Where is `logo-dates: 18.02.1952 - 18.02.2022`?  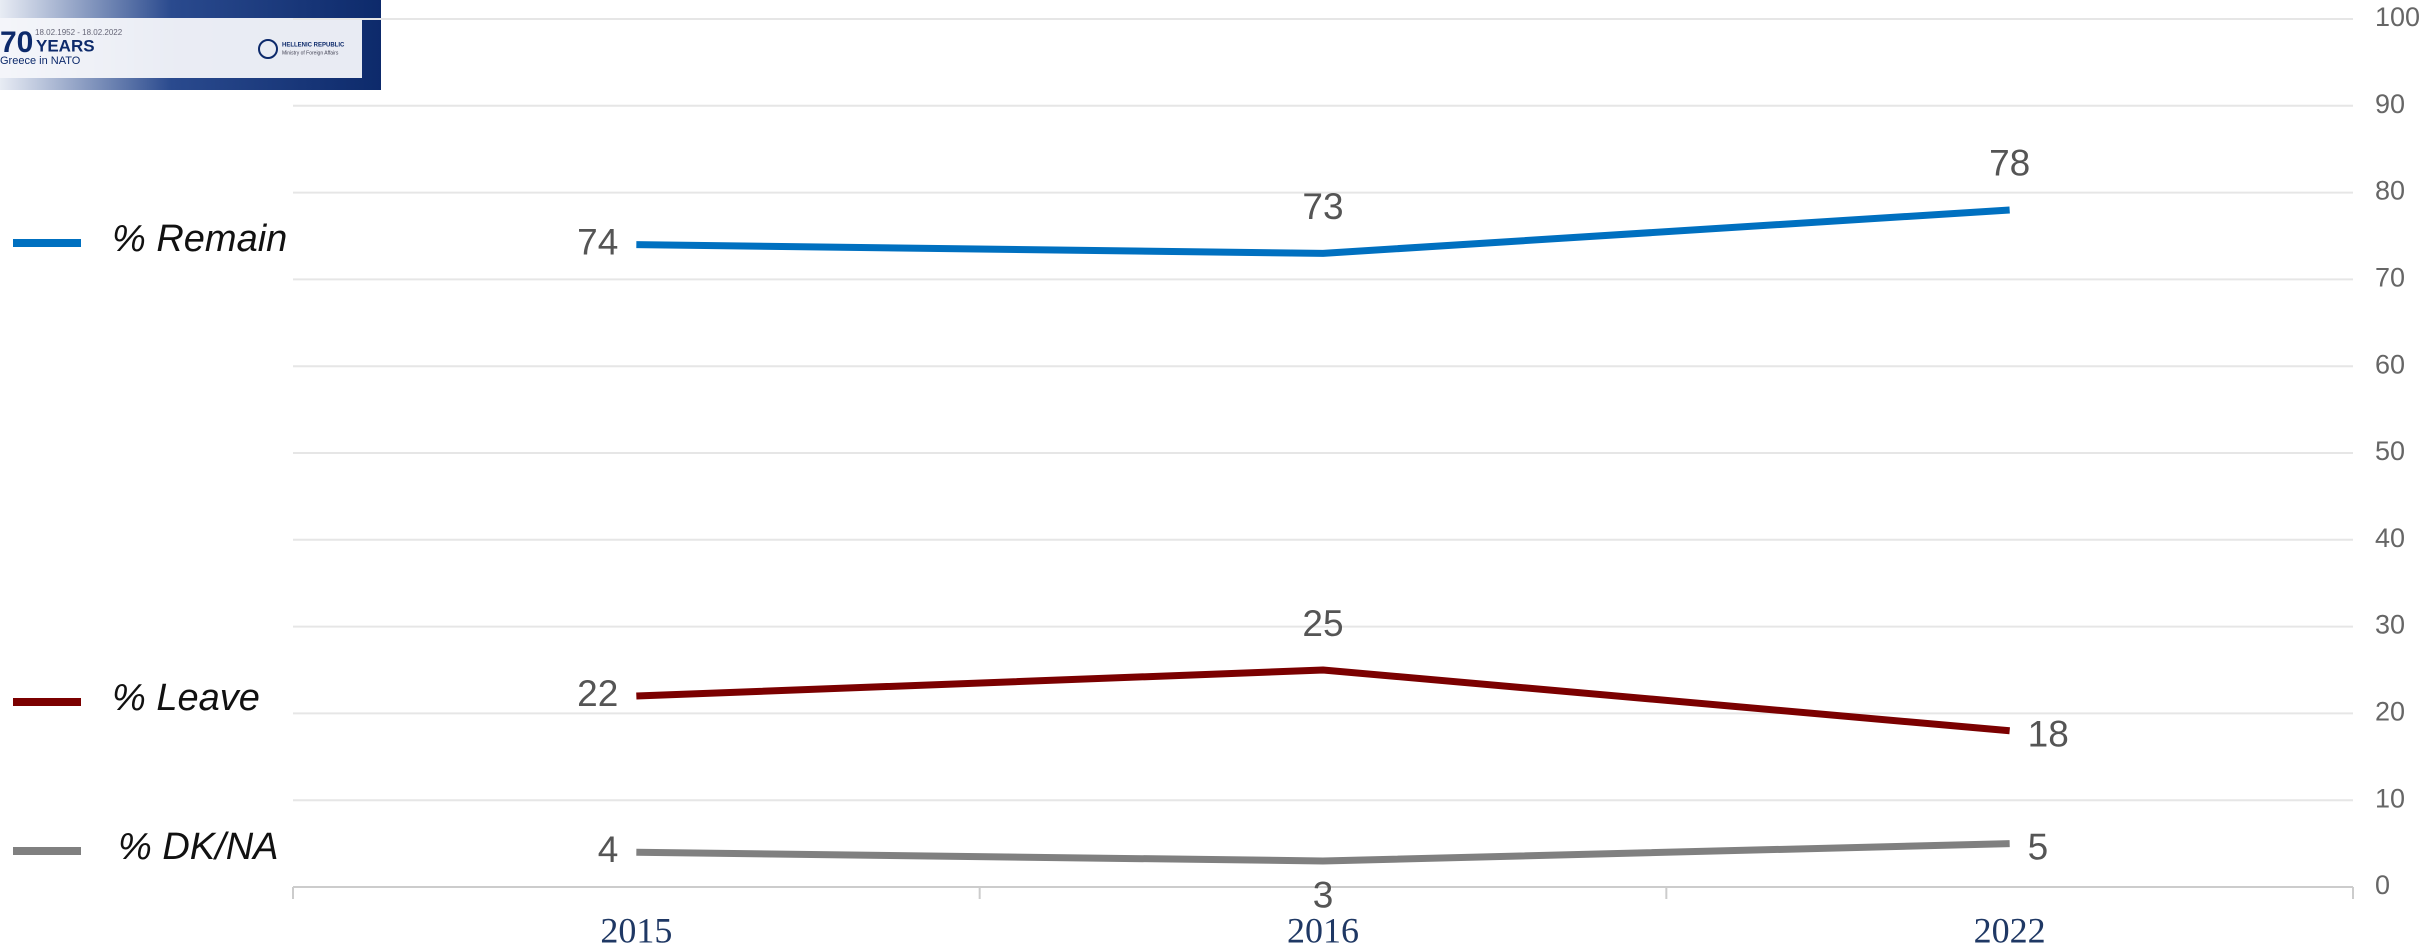
logo-dates: 18.02.1952 - 18.02.2022 is located at coordinates (79, 32).